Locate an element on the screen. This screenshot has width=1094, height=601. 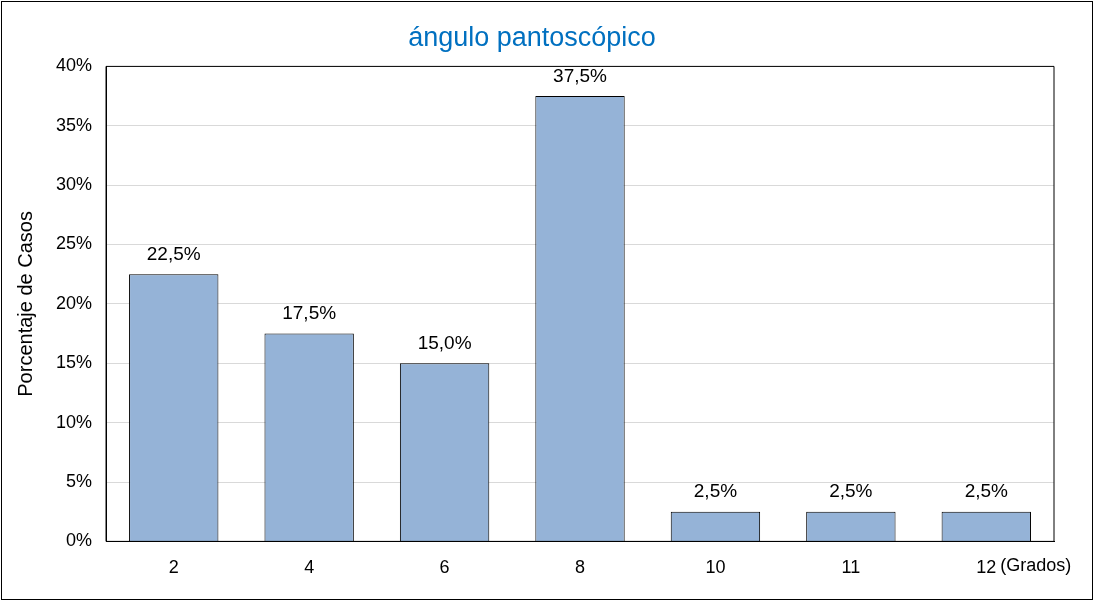
data-label: 17,5% is located at coordinates (309, 313).